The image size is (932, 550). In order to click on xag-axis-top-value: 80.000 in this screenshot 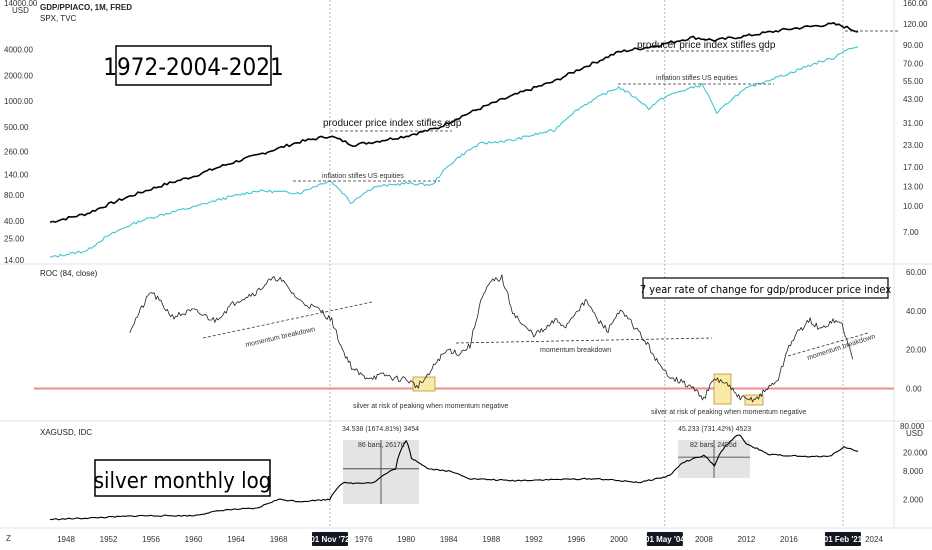, I will do `click(912, 426)`.